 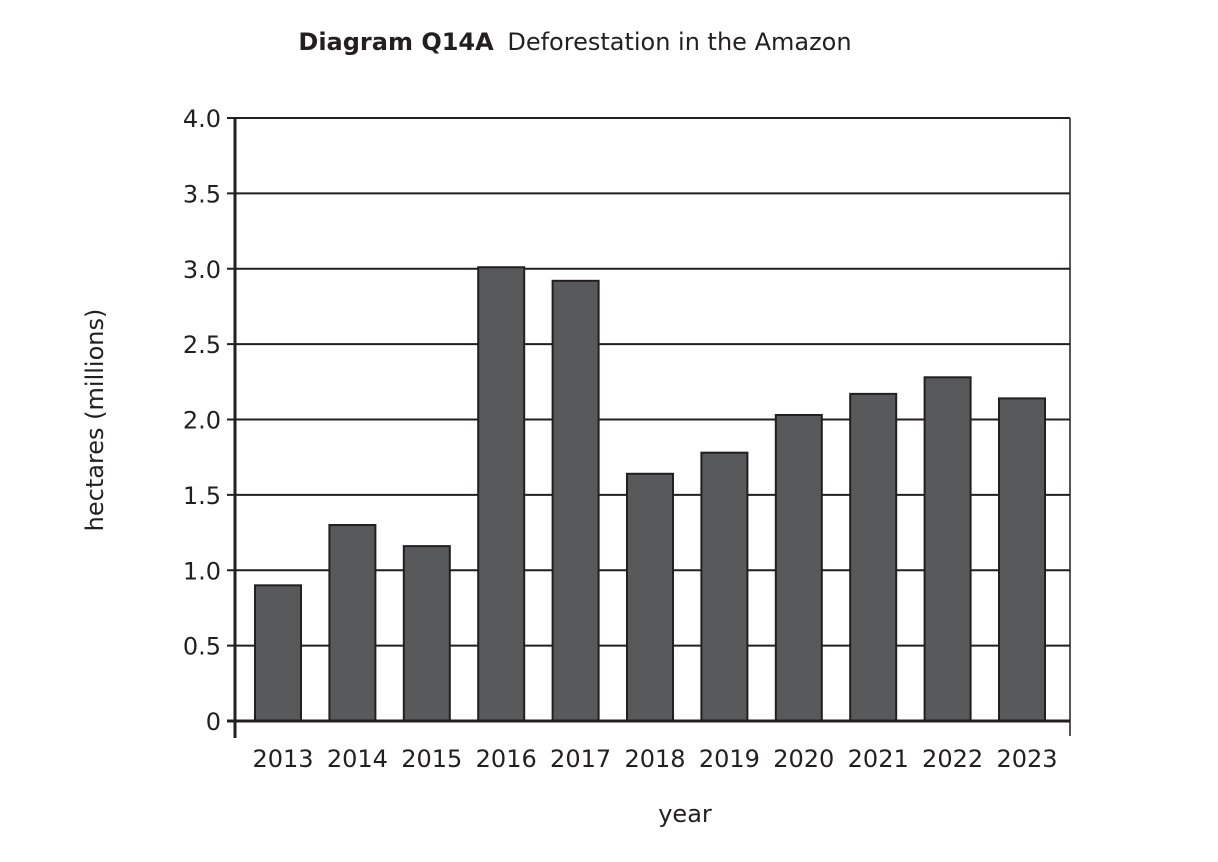 I want to click on bar-2015, so click(x=426, y=633).